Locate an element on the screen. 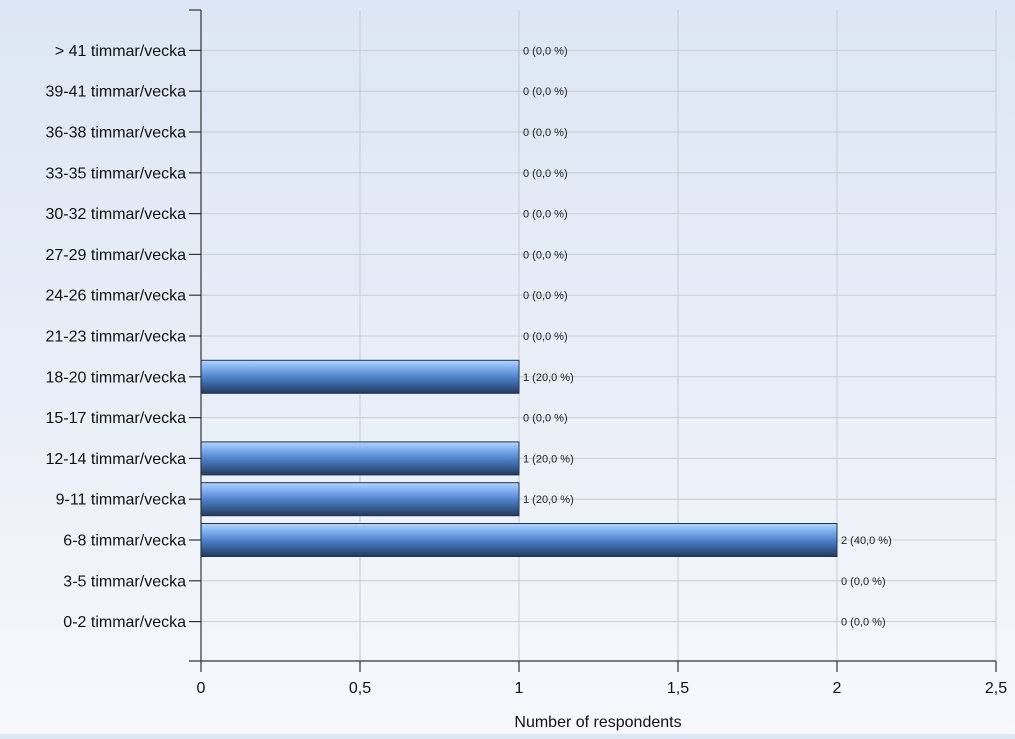  category-label: 0-2 timmar/vecka is located at coordinates (124, 622).